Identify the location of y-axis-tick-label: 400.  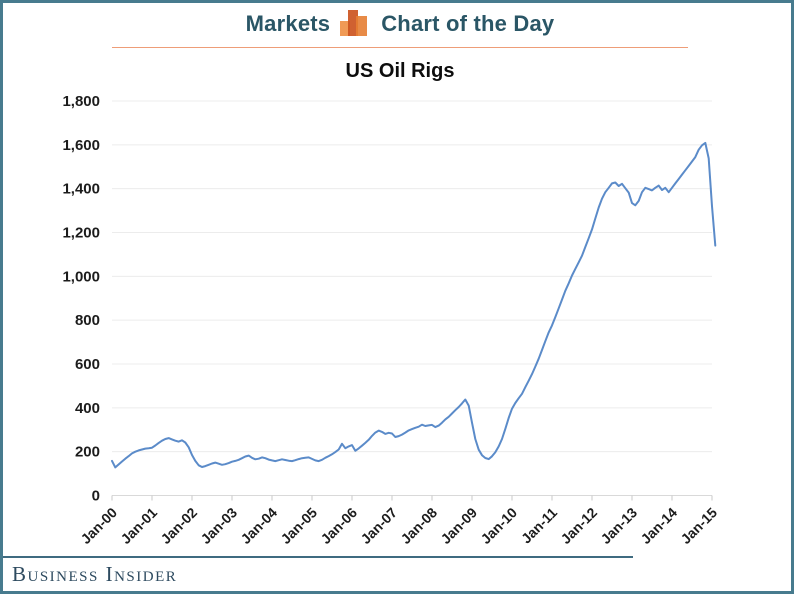
(87, 408).